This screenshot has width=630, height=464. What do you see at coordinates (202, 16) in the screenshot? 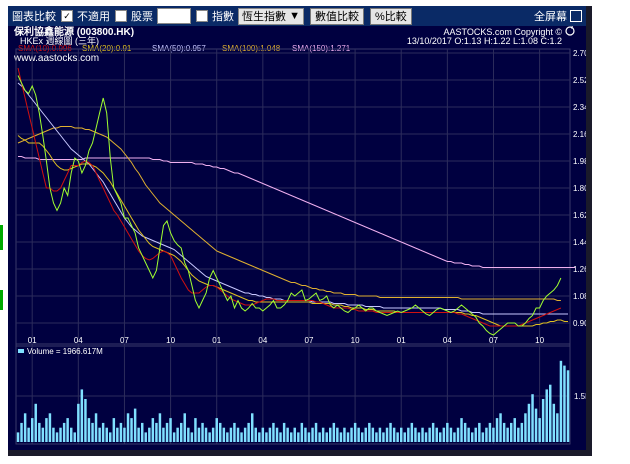
I see `index-checkbox` at bounding box center [202, 16].